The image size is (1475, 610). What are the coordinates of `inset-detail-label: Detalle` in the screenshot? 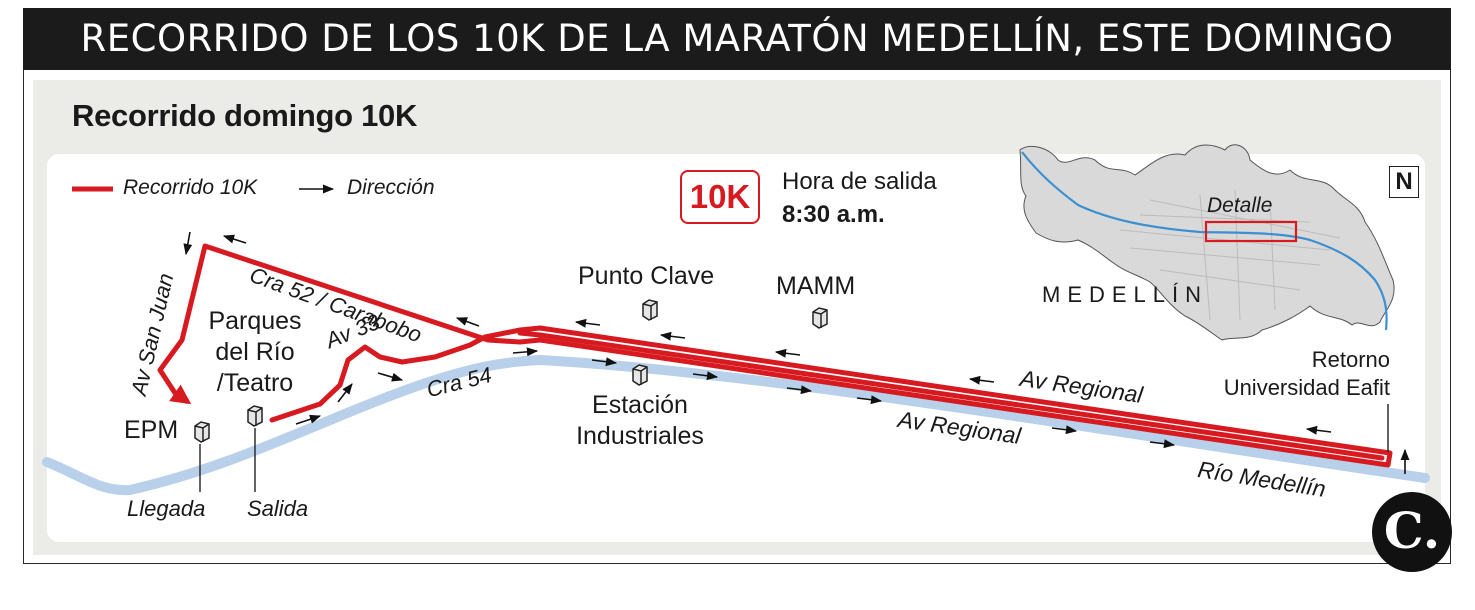 It's located at (1240, 205).